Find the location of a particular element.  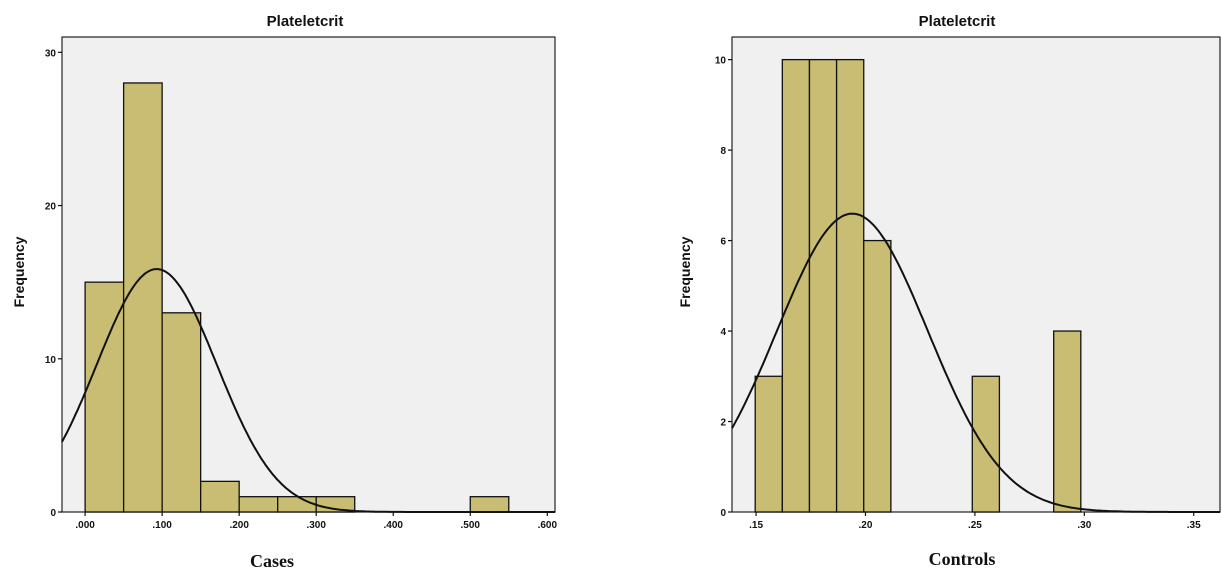

x-tick-label: .100 is located at coordinates (162, 525).